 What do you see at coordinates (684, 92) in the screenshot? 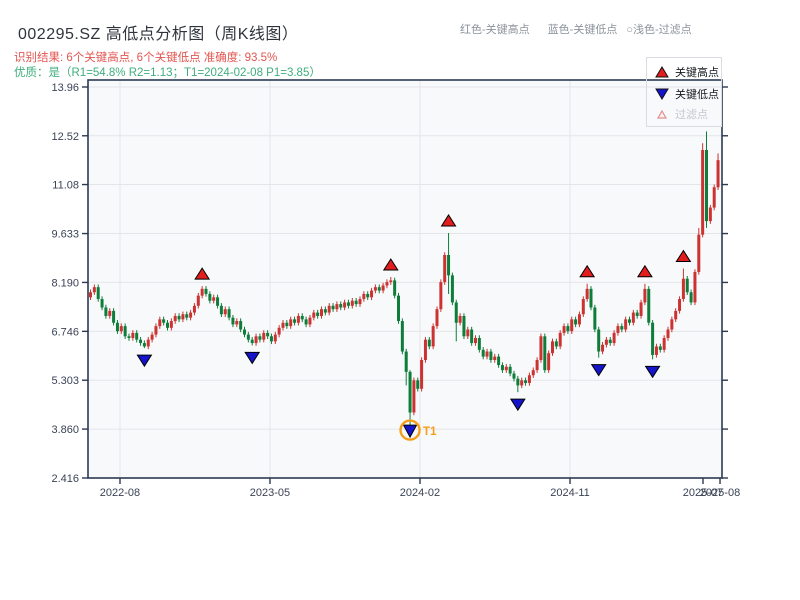
I see `chart-legend: 关键高点 关键低点 过滤点` at bounding box center [684, 92].